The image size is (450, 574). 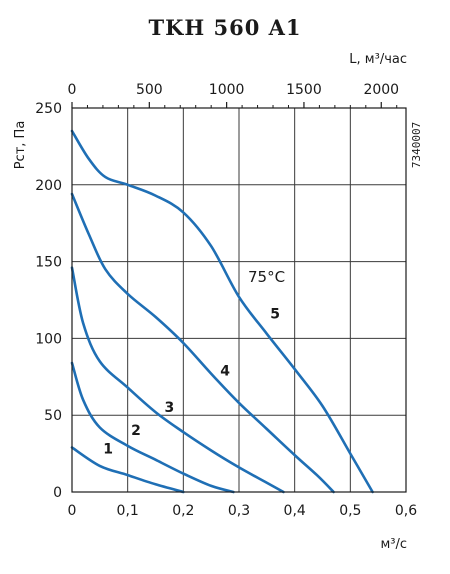 What do you see at coordinates (350, 511) in the screenshot?
I see `x-tick-label: 0,5` at bounding box center [350, 511].